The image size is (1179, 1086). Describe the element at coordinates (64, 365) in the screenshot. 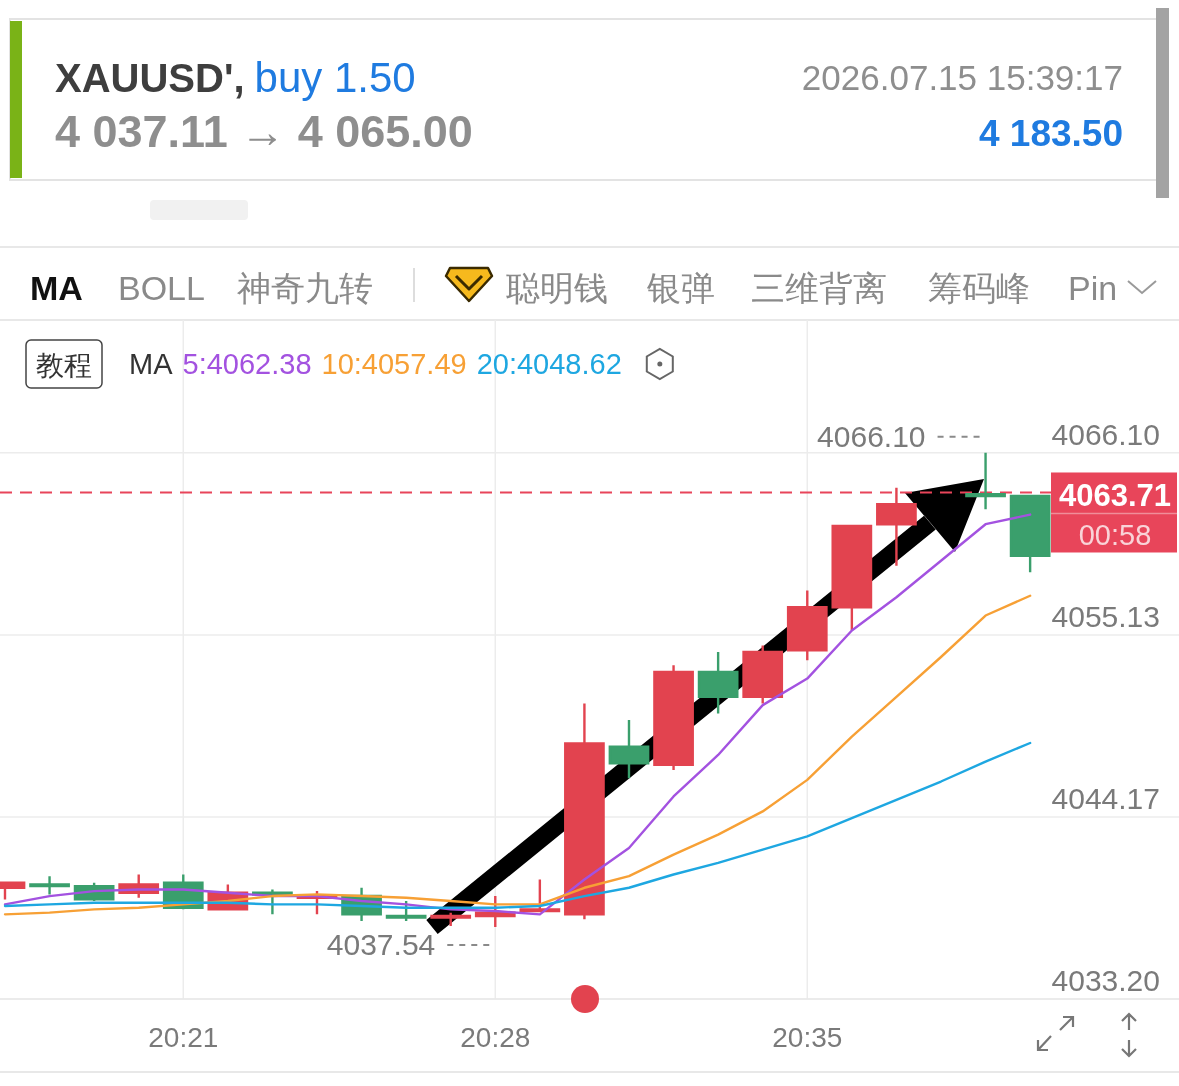

I see `annotation: 教程` at that location.